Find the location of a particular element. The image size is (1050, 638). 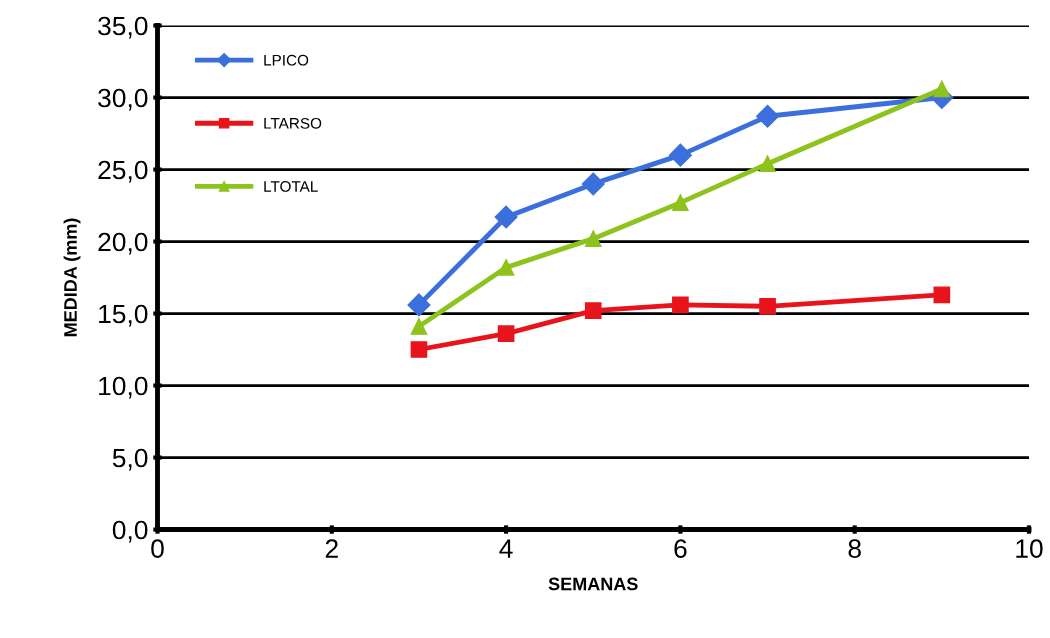

y-tick-label: 30,0 is located at coordinates (123, 99).